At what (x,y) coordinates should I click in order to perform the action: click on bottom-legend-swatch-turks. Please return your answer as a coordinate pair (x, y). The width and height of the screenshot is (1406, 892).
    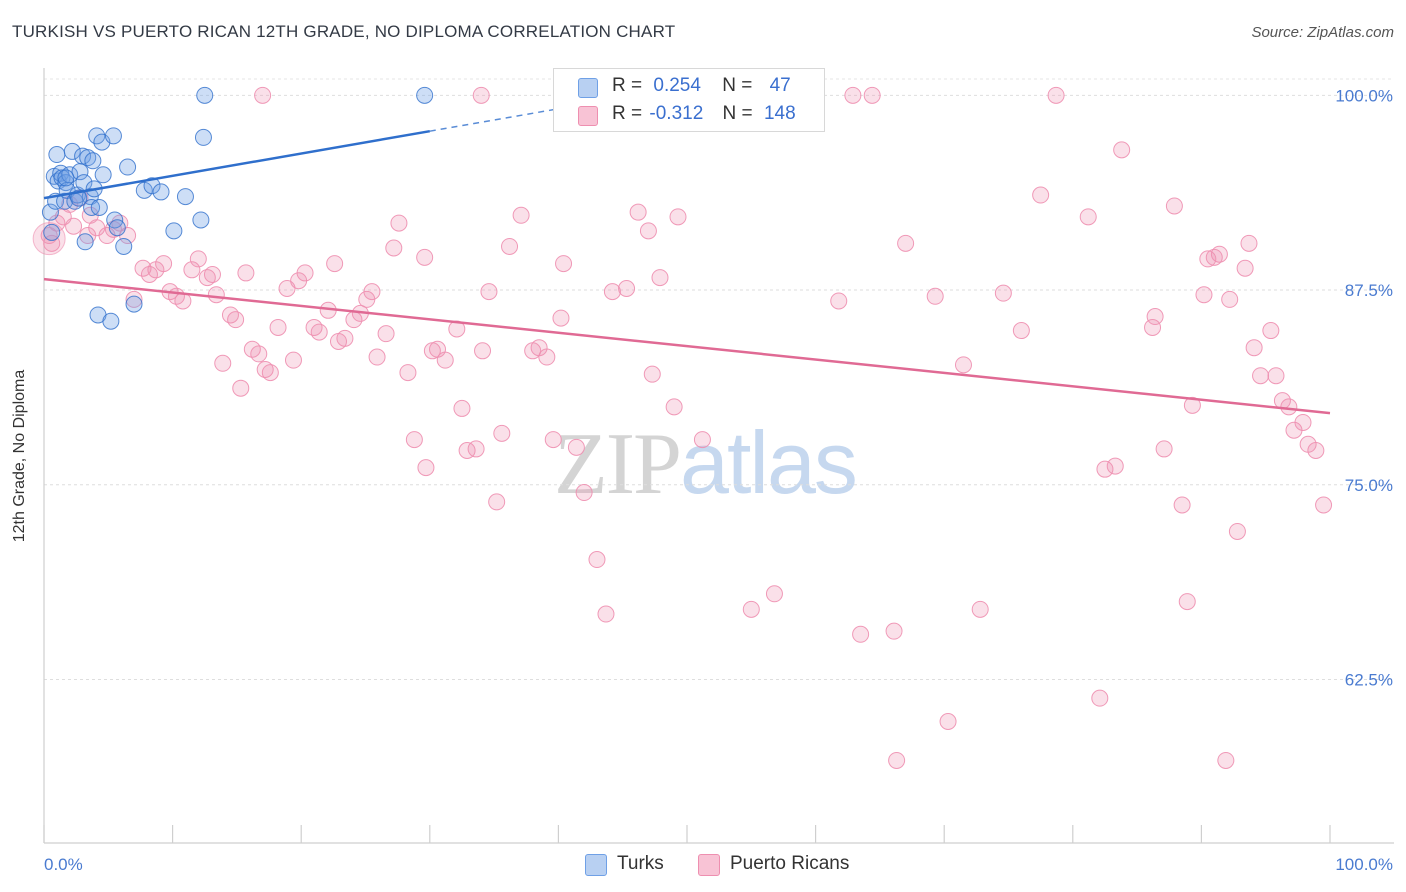
    Looking at the image, I should click on (596, 865).